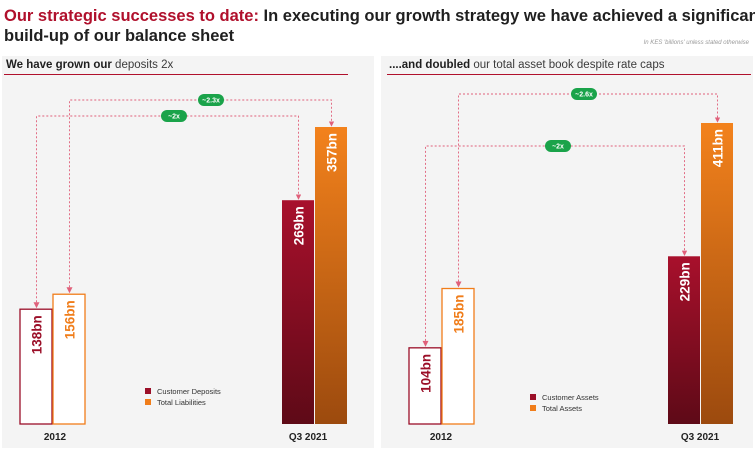 The width and height of the screenshot is (755, 450). What do you see at coordinates (685, 281) in the screenshot?
I see `bar-value-label: 229bn` at bounding box center [685, 281].